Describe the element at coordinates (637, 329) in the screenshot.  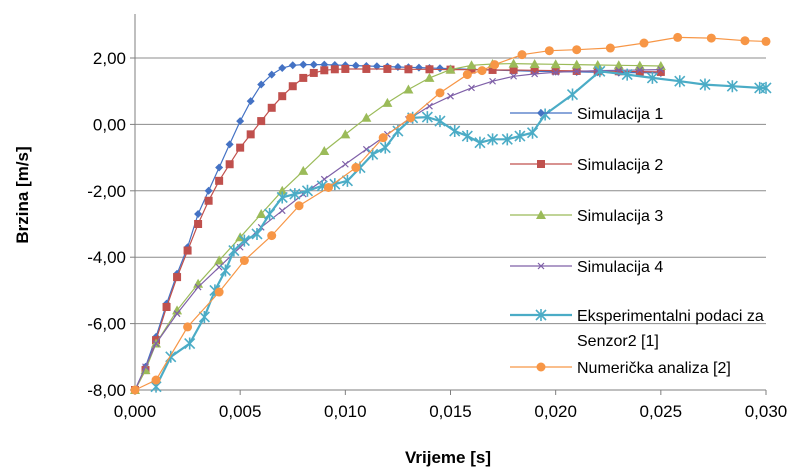
I see `legend-item: Eksperimentalni podaci za Senzor2 [1]` at that location.